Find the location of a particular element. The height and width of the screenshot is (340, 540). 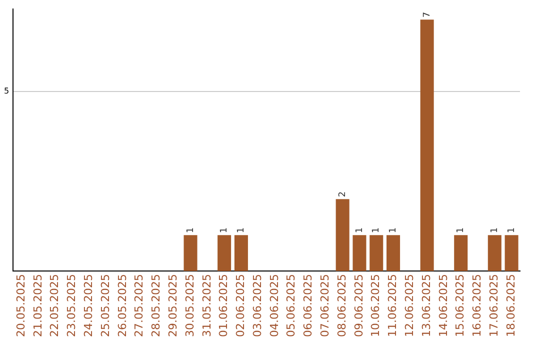

data-label: 7 is located at coordinates (427, 15).